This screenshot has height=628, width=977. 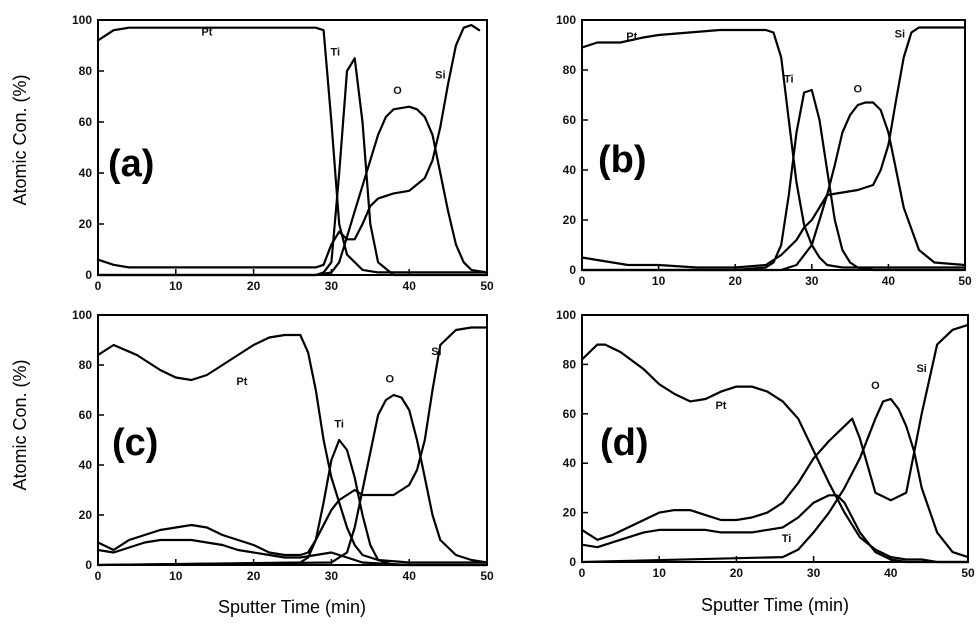 What do you see at coordinates (292, 552) in the screenshot?
I see `series-line-unlabeled` at bounding box center [292, 552].